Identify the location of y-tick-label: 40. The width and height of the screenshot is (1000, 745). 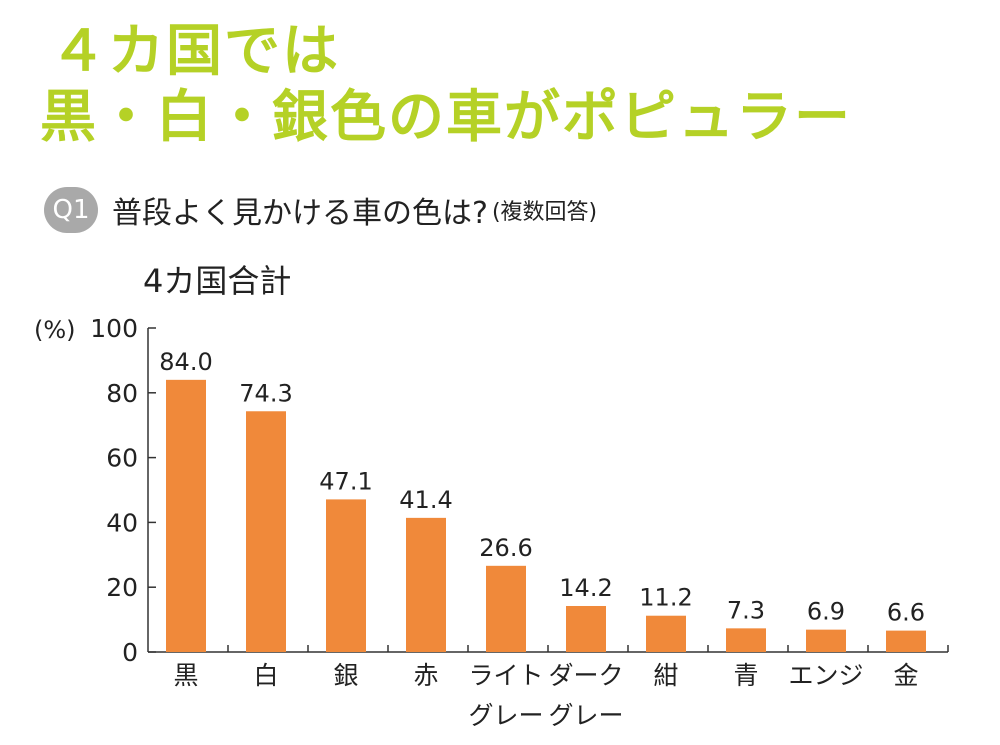
(122, 522).